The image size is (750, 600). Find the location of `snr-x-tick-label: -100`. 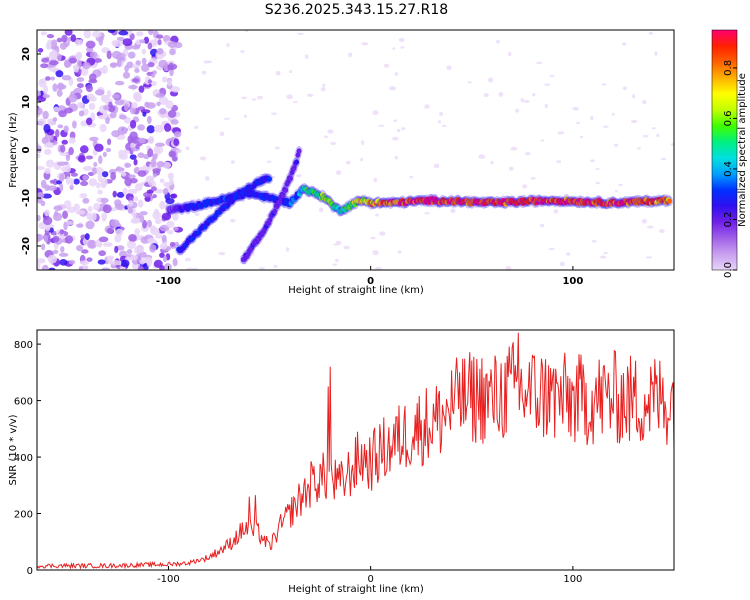

snr-x-tick-label: -100 is located at coordinates (168, 579).